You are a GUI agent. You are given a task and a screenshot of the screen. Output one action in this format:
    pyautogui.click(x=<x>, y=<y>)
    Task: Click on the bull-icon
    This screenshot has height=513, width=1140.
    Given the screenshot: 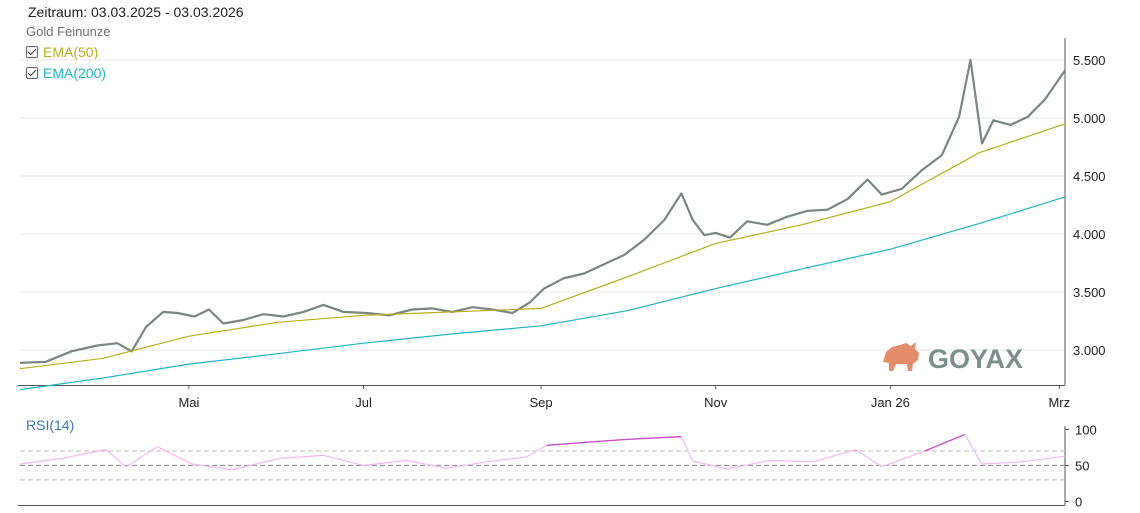 What is the action you would take?
    pyautogui.click(x=901, y=356)
    